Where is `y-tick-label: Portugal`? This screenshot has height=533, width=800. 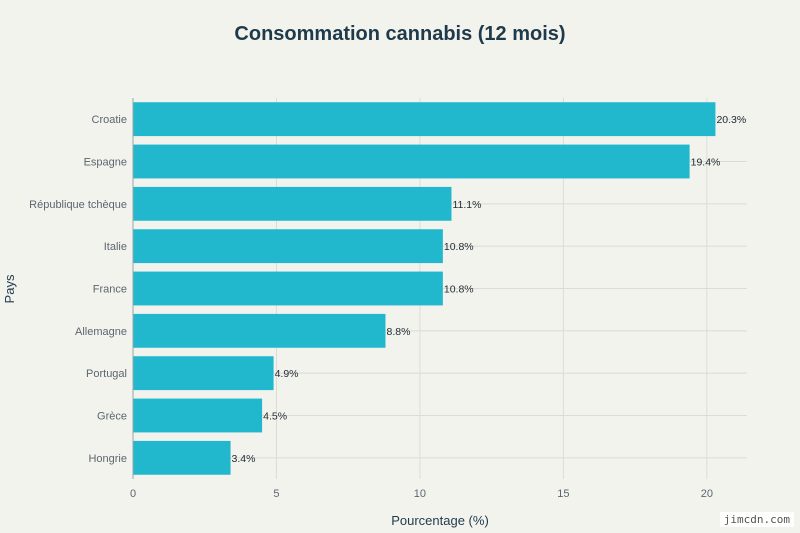
y-tick-label: Portugal is located at coordinates (106, 374).